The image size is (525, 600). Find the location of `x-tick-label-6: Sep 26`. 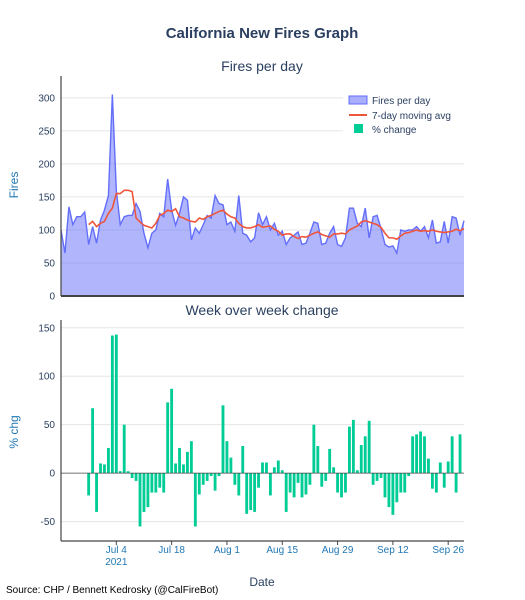

x-tick-label-6: Sep 26 is located at coordinates (448, 550).